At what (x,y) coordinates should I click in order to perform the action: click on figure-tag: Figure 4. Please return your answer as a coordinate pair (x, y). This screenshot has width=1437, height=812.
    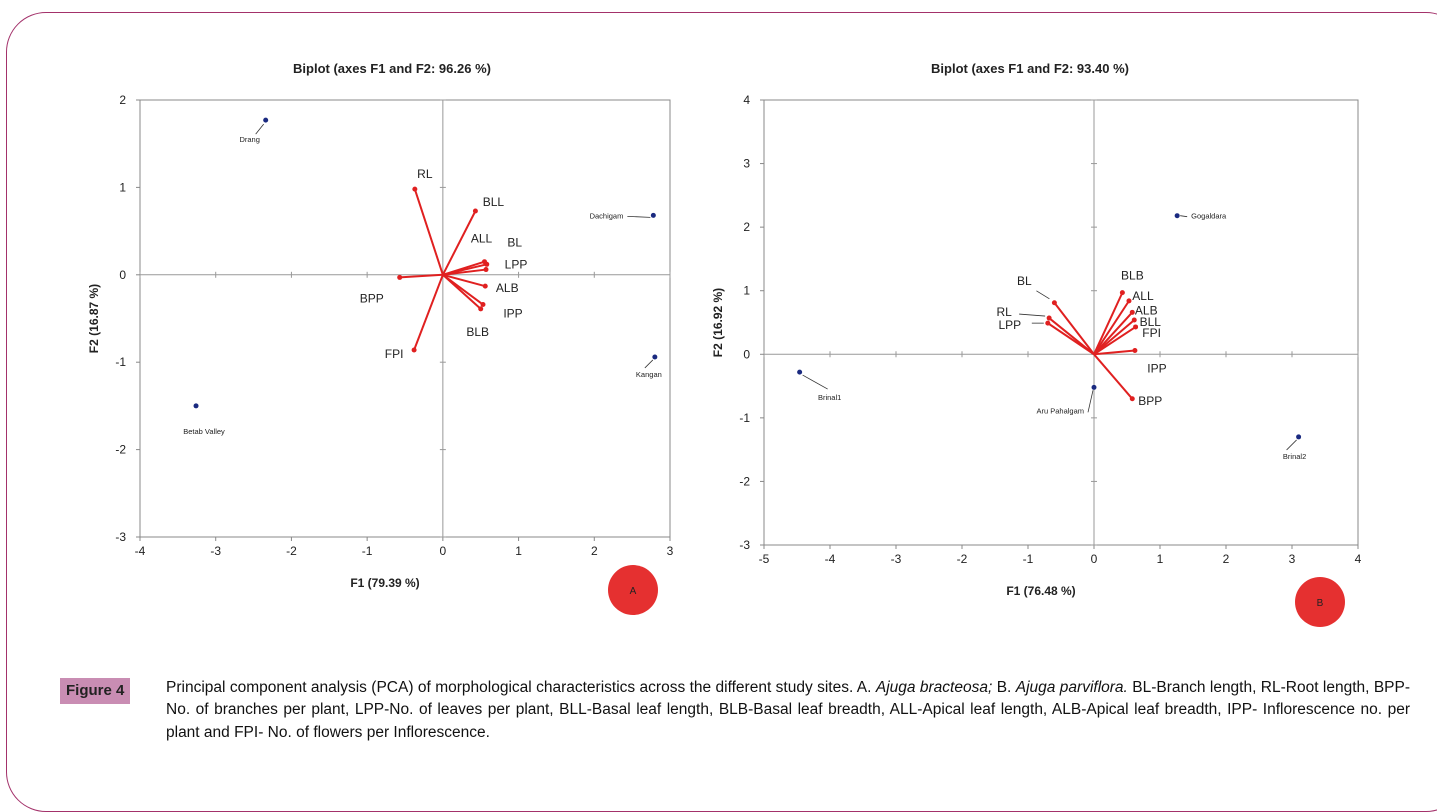
    Looking at the image, I should click on (95, 691).